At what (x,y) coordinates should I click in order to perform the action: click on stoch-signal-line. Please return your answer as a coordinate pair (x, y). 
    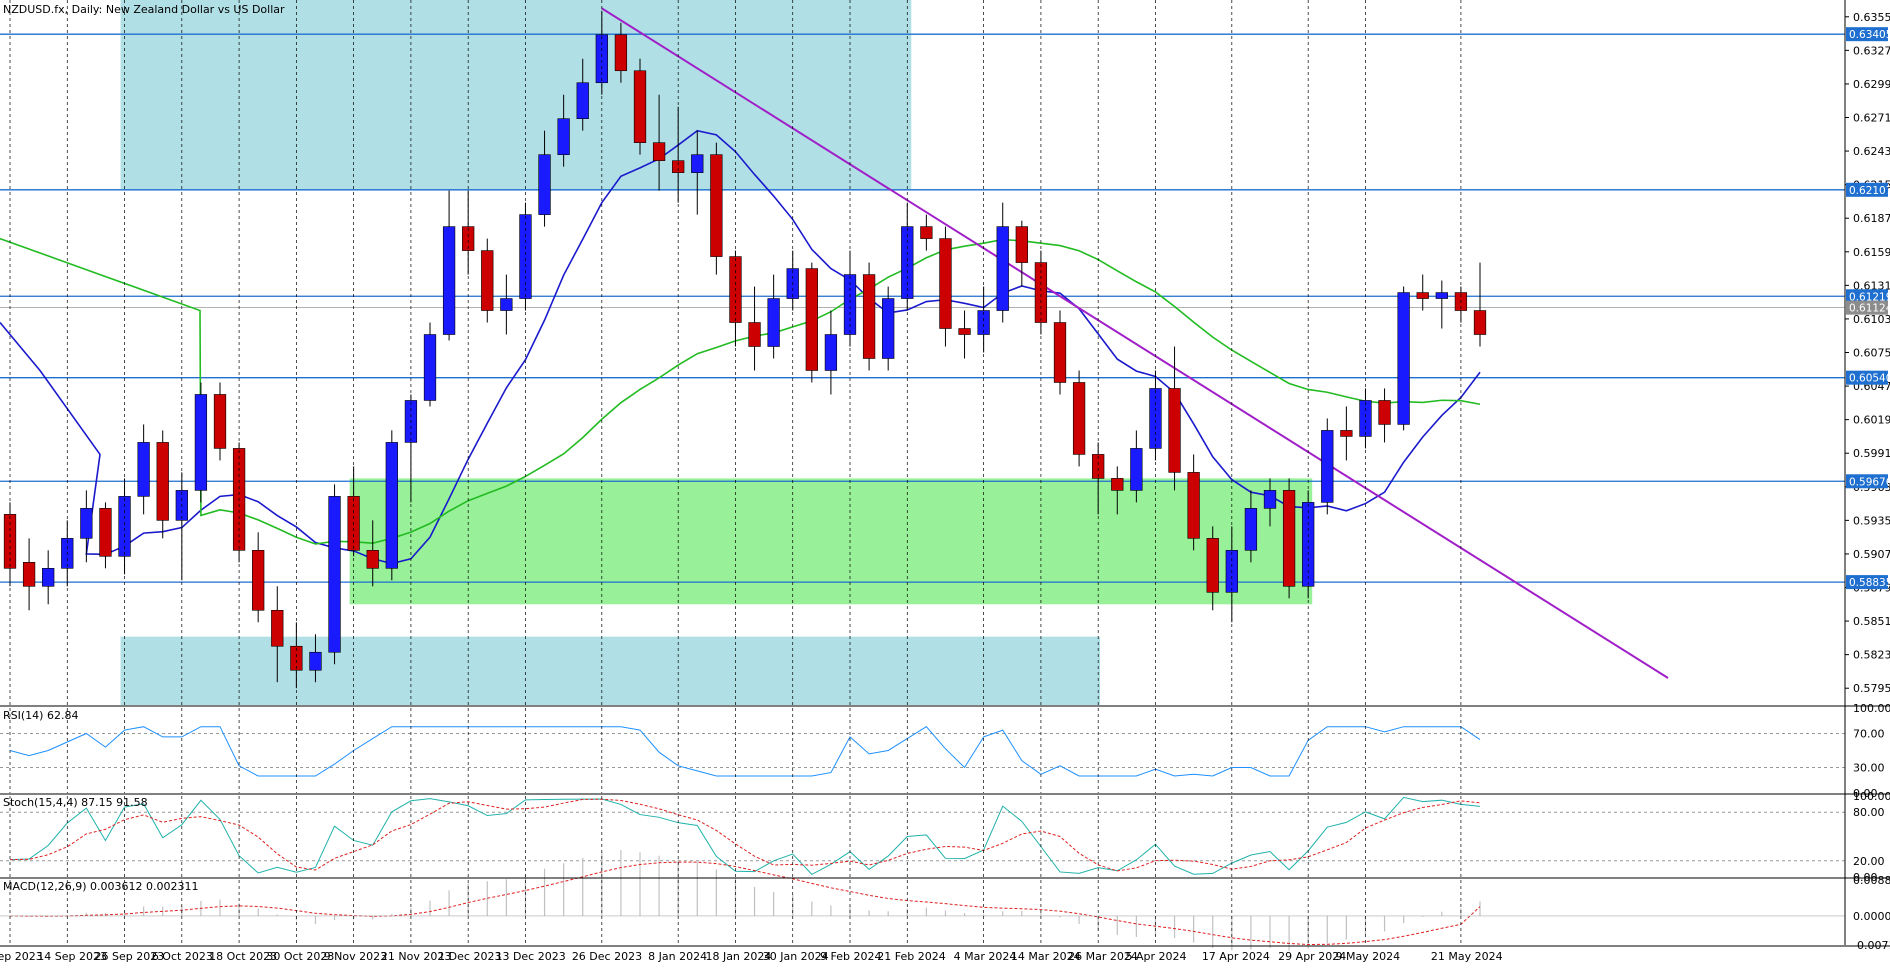
    Looking at the image, I should click on (745, 835).